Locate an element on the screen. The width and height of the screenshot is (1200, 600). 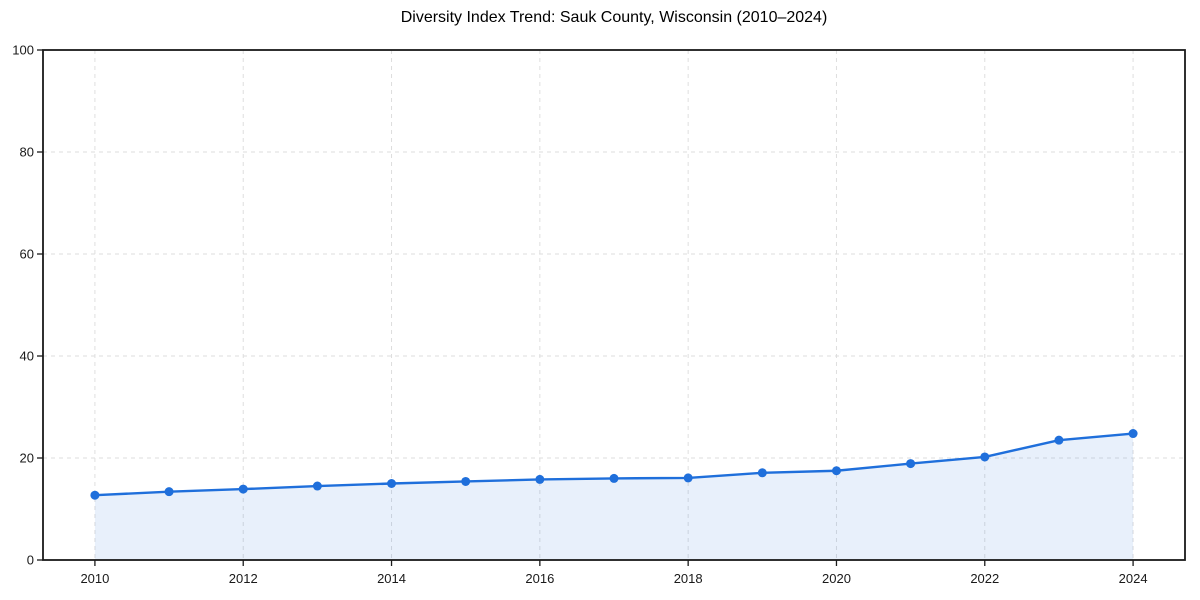
x-tick-label: 2024 is located at coordinates (1133, 578).